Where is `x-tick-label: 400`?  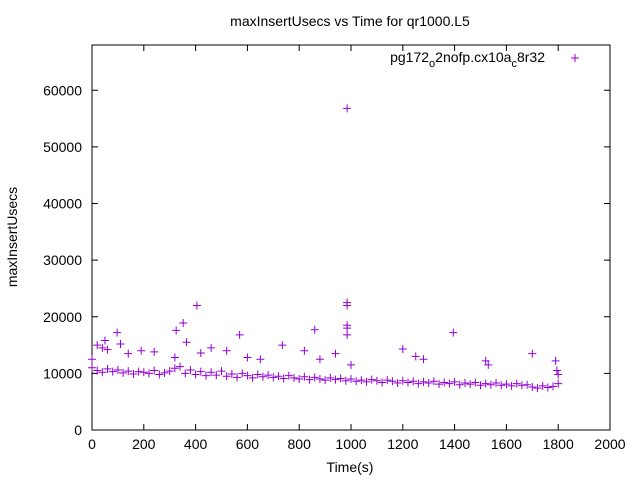 x-tick-label: 400 is located at coordinates (196, 444).